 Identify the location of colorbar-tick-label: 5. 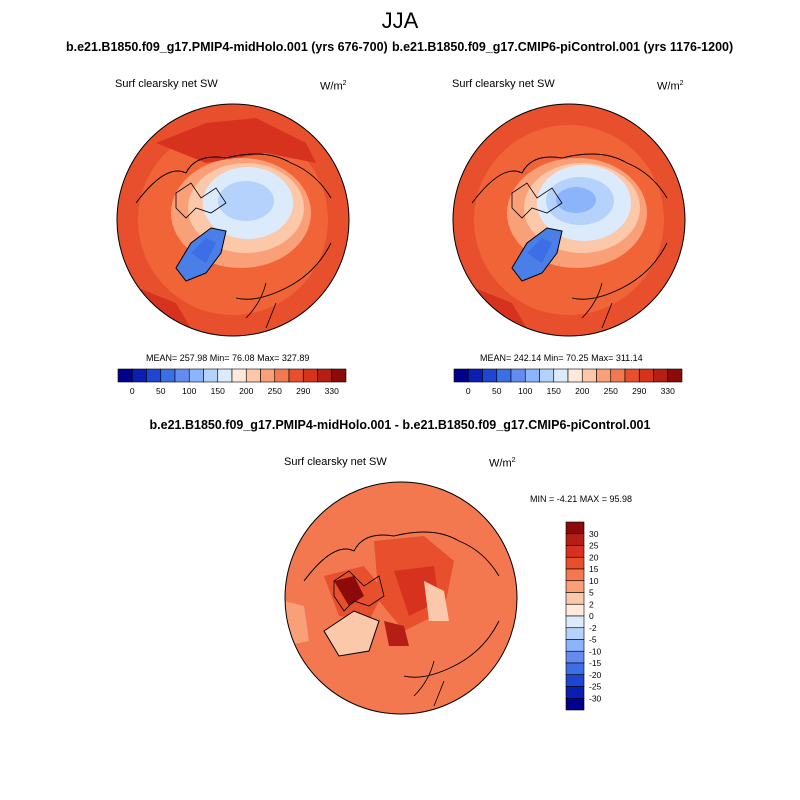
(591, 593).